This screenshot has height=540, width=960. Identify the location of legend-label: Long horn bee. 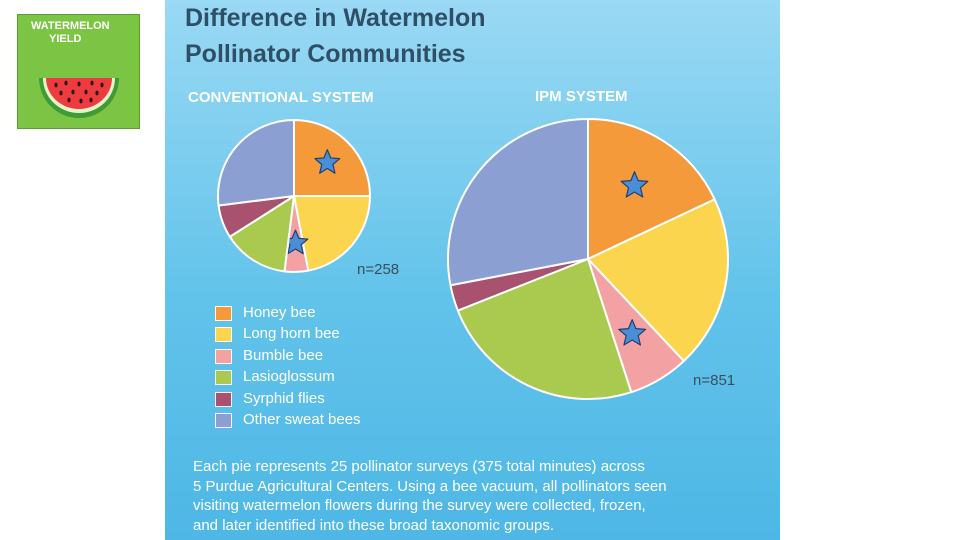
(291, 334).